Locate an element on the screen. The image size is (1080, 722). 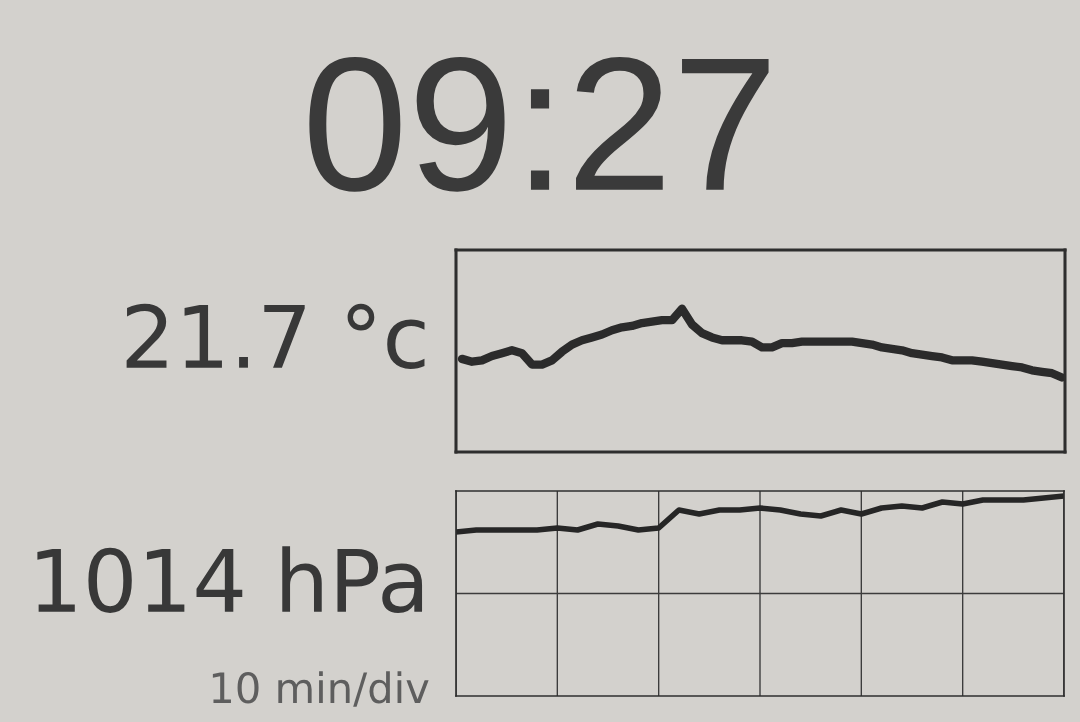
y-axis-title: 21.7 °c is located at coordinates (275, 336).